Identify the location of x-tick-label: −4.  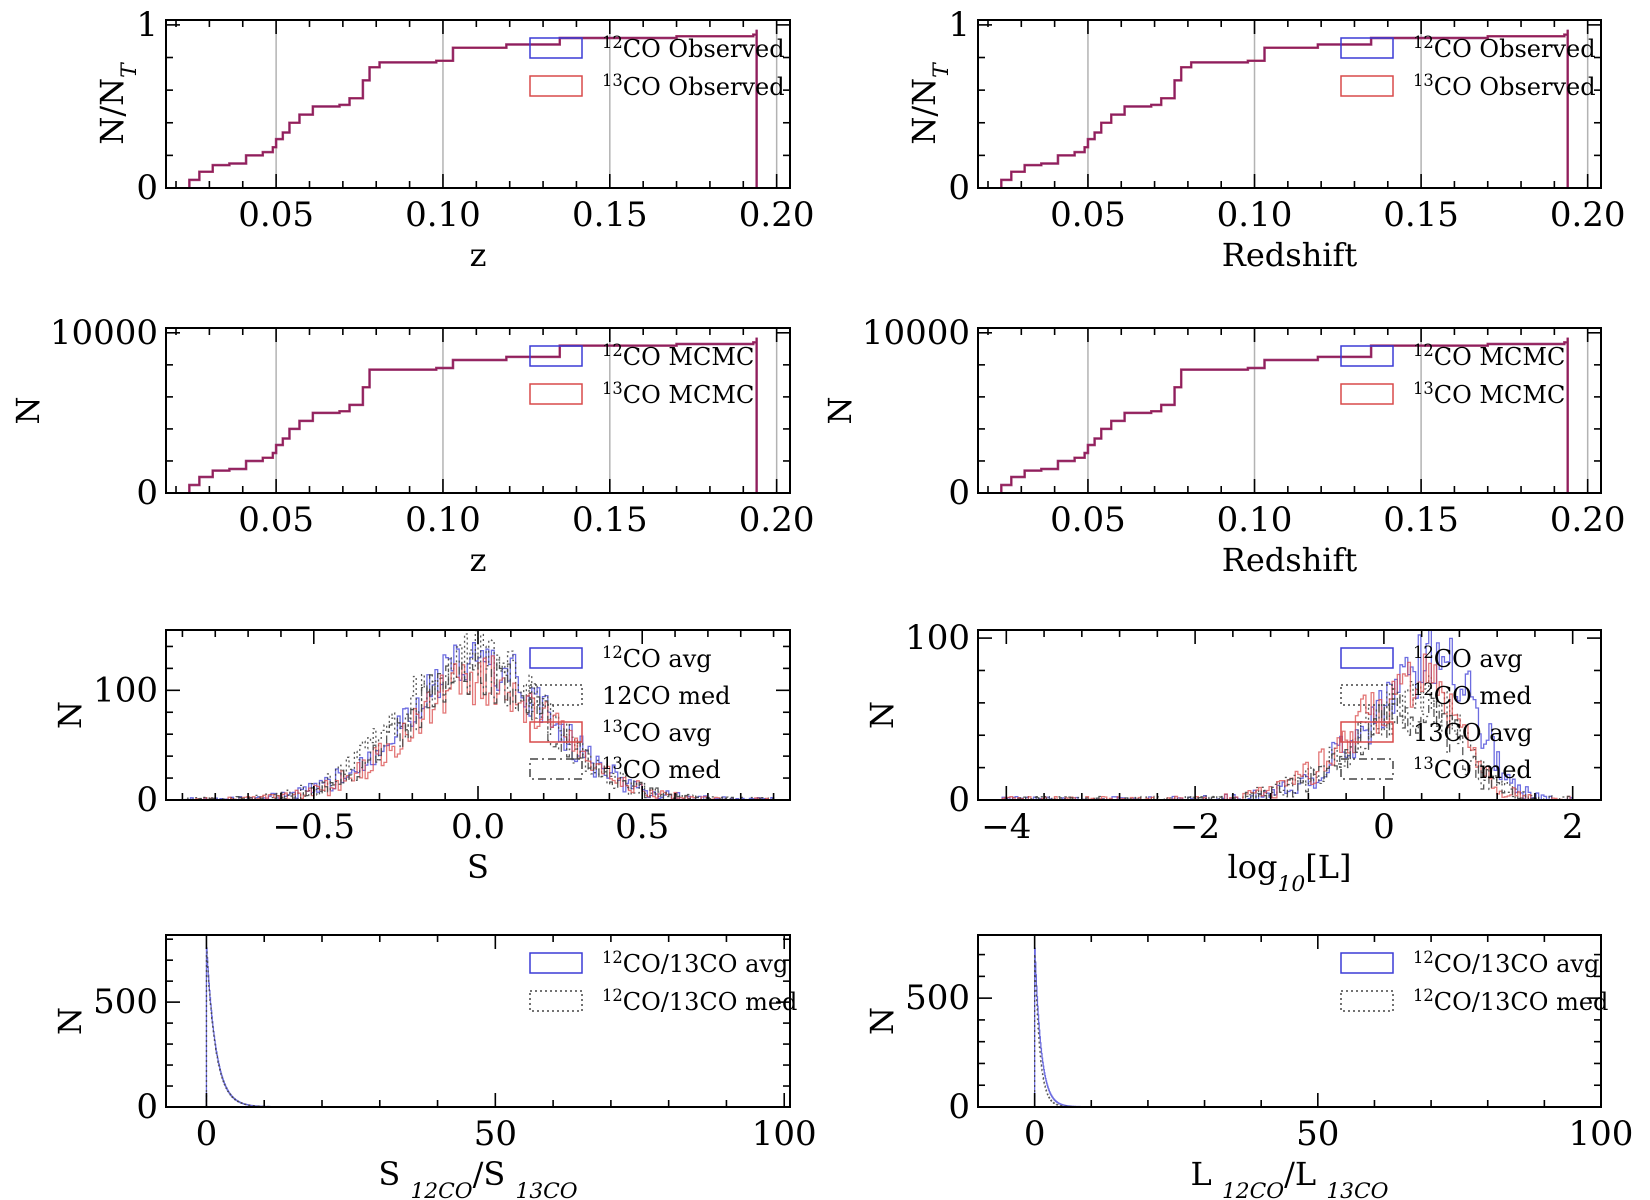
(1006, 827).